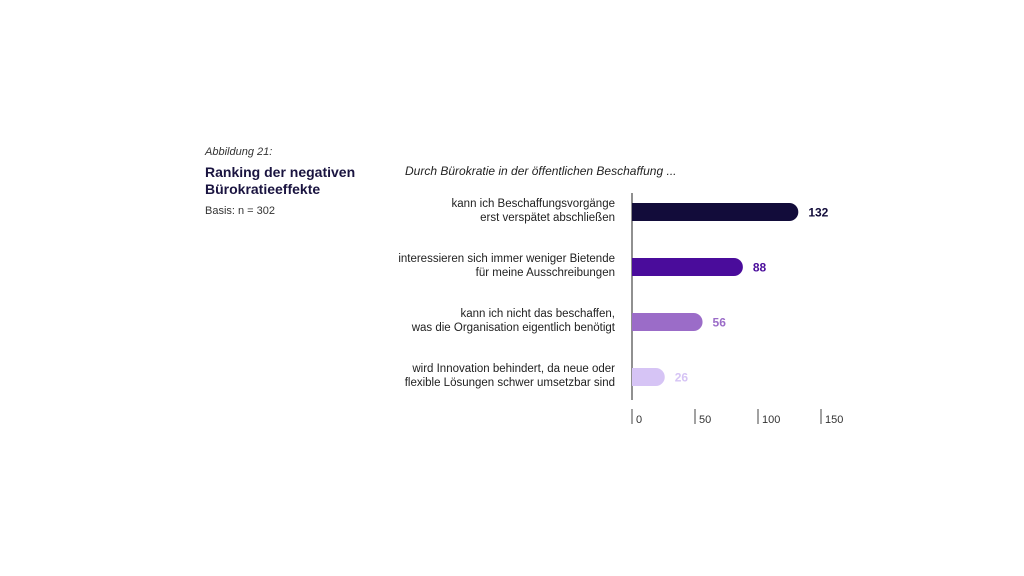  Describe the element at coordinates (513, 328) in the screenshot. I see `category-label-line: was die Organisation eigentlich benötigt` at that location.